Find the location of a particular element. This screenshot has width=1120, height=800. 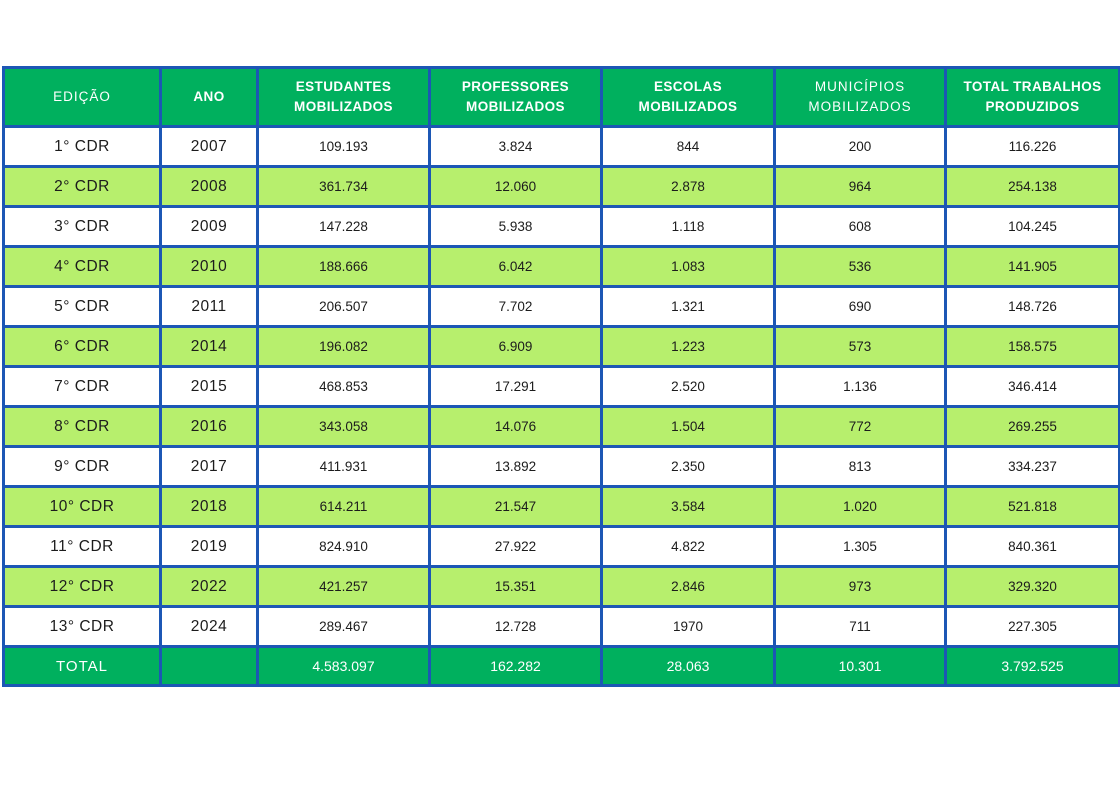

table-row: 3° CDR 2009 147.228 5.938 1.118 608 104.245 is located at coordinates (561, 226).